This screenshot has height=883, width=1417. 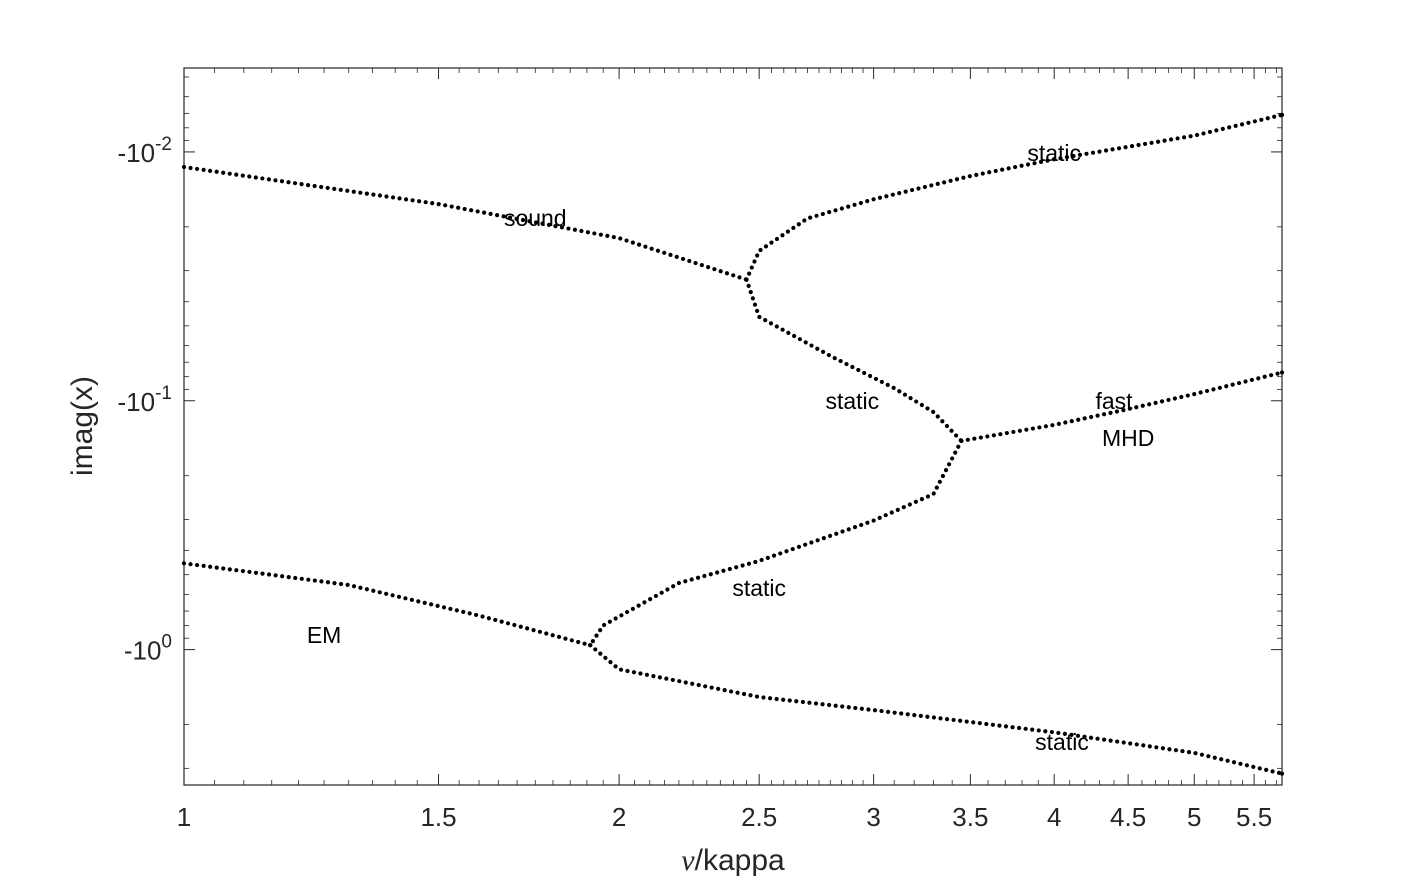 What do you see at coordinates (1254, 817) in the screenshot?
I see `x-tick-label: 5.5` at bounding box center [1254, 817].